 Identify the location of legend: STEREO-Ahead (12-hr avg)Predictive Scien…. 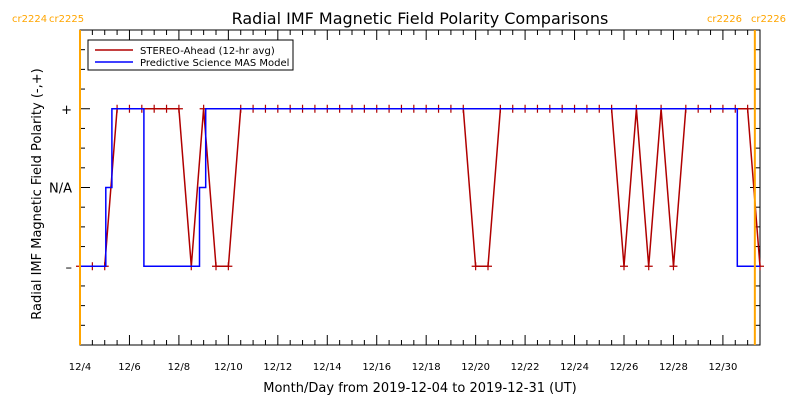
(190, 55).